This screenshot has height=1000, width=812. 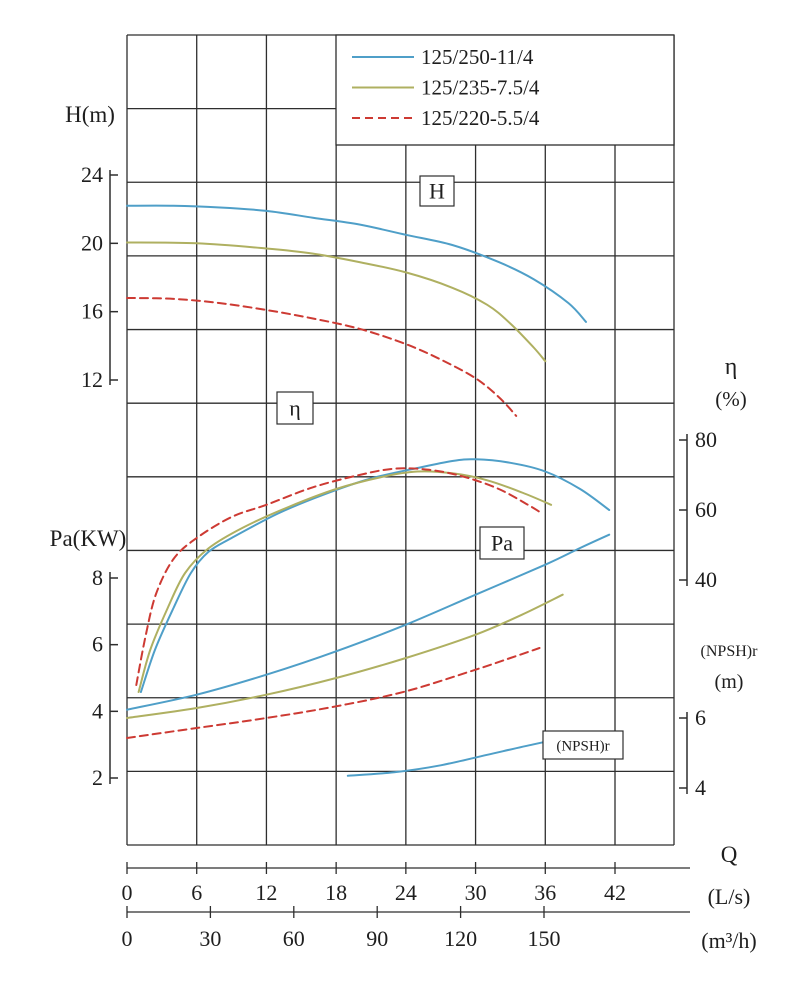 What do you see at coordinates (544, 938) in the screenshot?
I see `x-axis-tick-label-m3h: 150` at bounding box center [544, 938].